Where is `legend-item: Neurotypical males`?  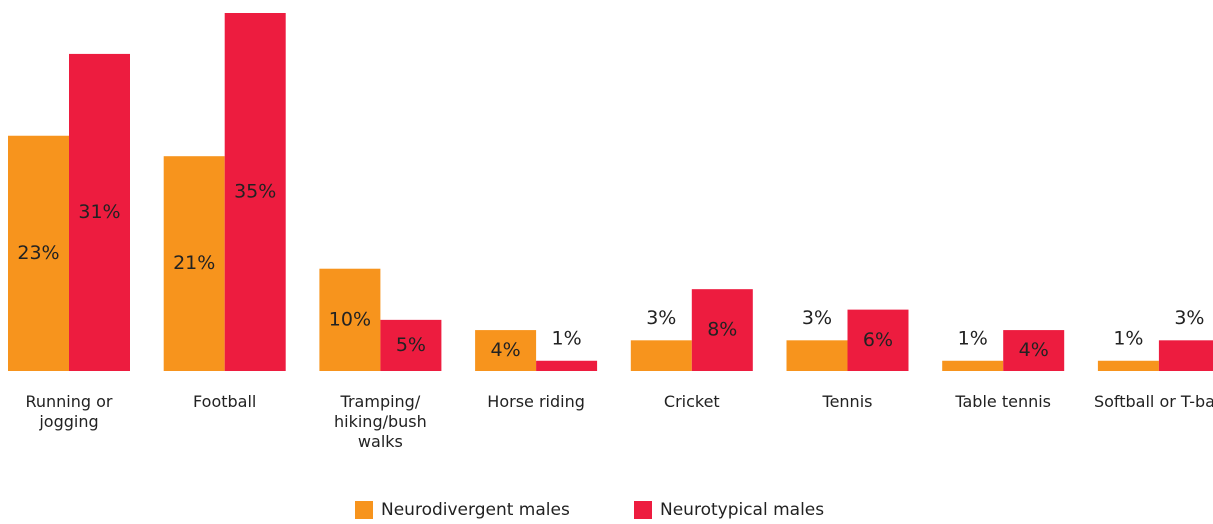
legend-item: Neurotypical males is located at coordinates (729, 510).